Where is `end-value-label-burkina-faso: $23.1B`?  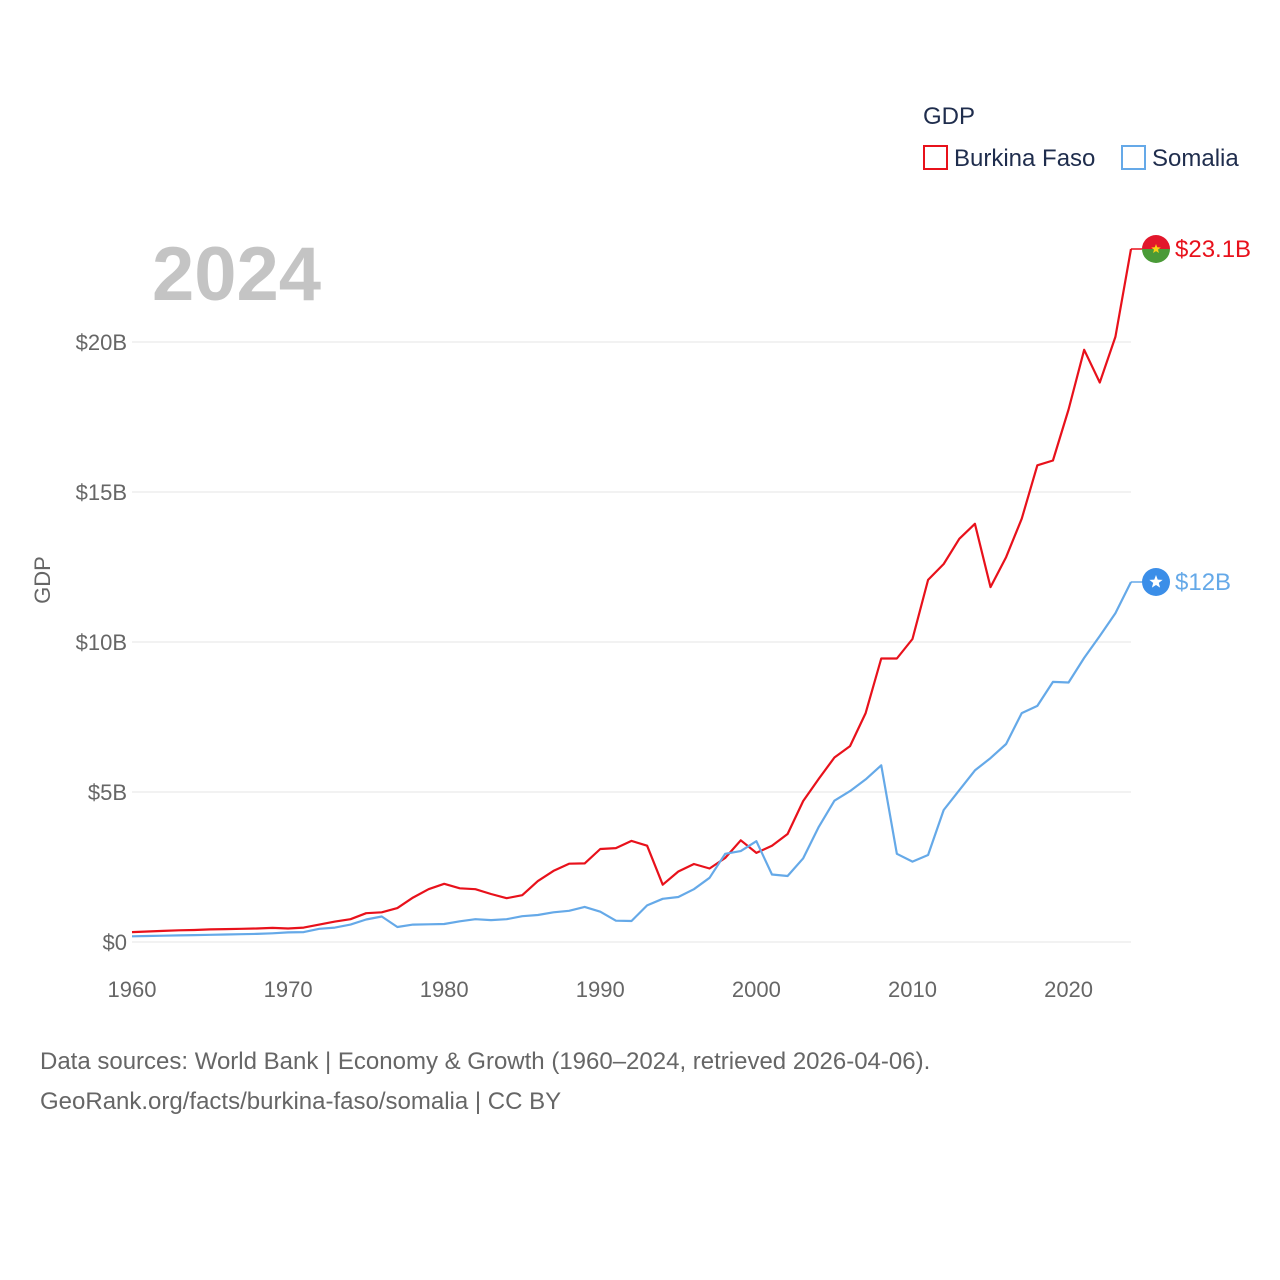 end-value-label-burkina-faso: $23.1B is located at coordinates (1213, 249).